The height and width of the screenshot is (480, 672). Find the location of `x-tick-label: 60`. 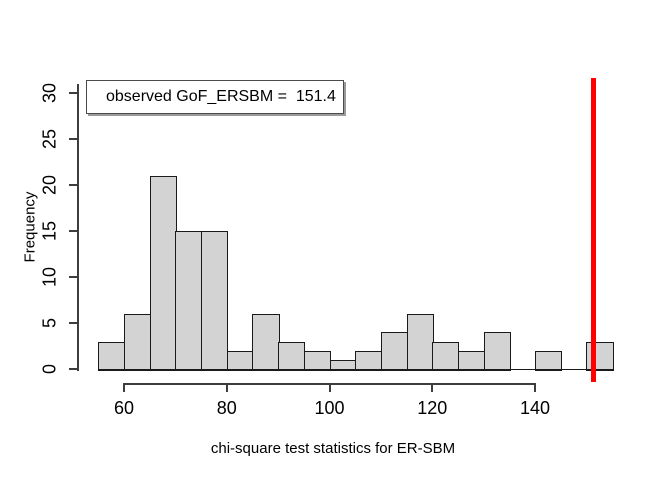

x-tick-label: 60 is located at coordinates (124, 408).